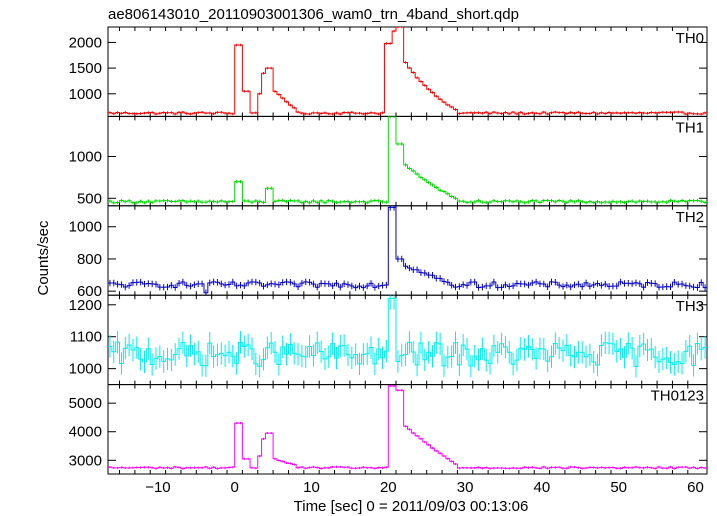 Image resolution: width=717 pixels, height=516 pixels. I want to click on x-tick-label: 0, so click(235, 487).